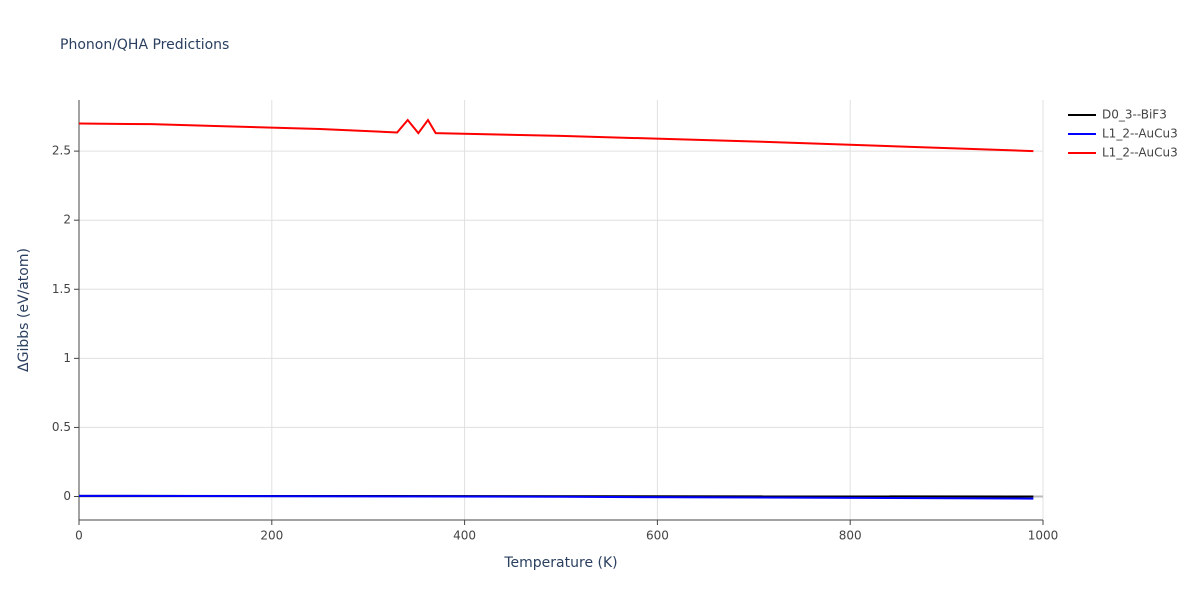  I want to click on x-tick-label: 0, so click(79, 536).